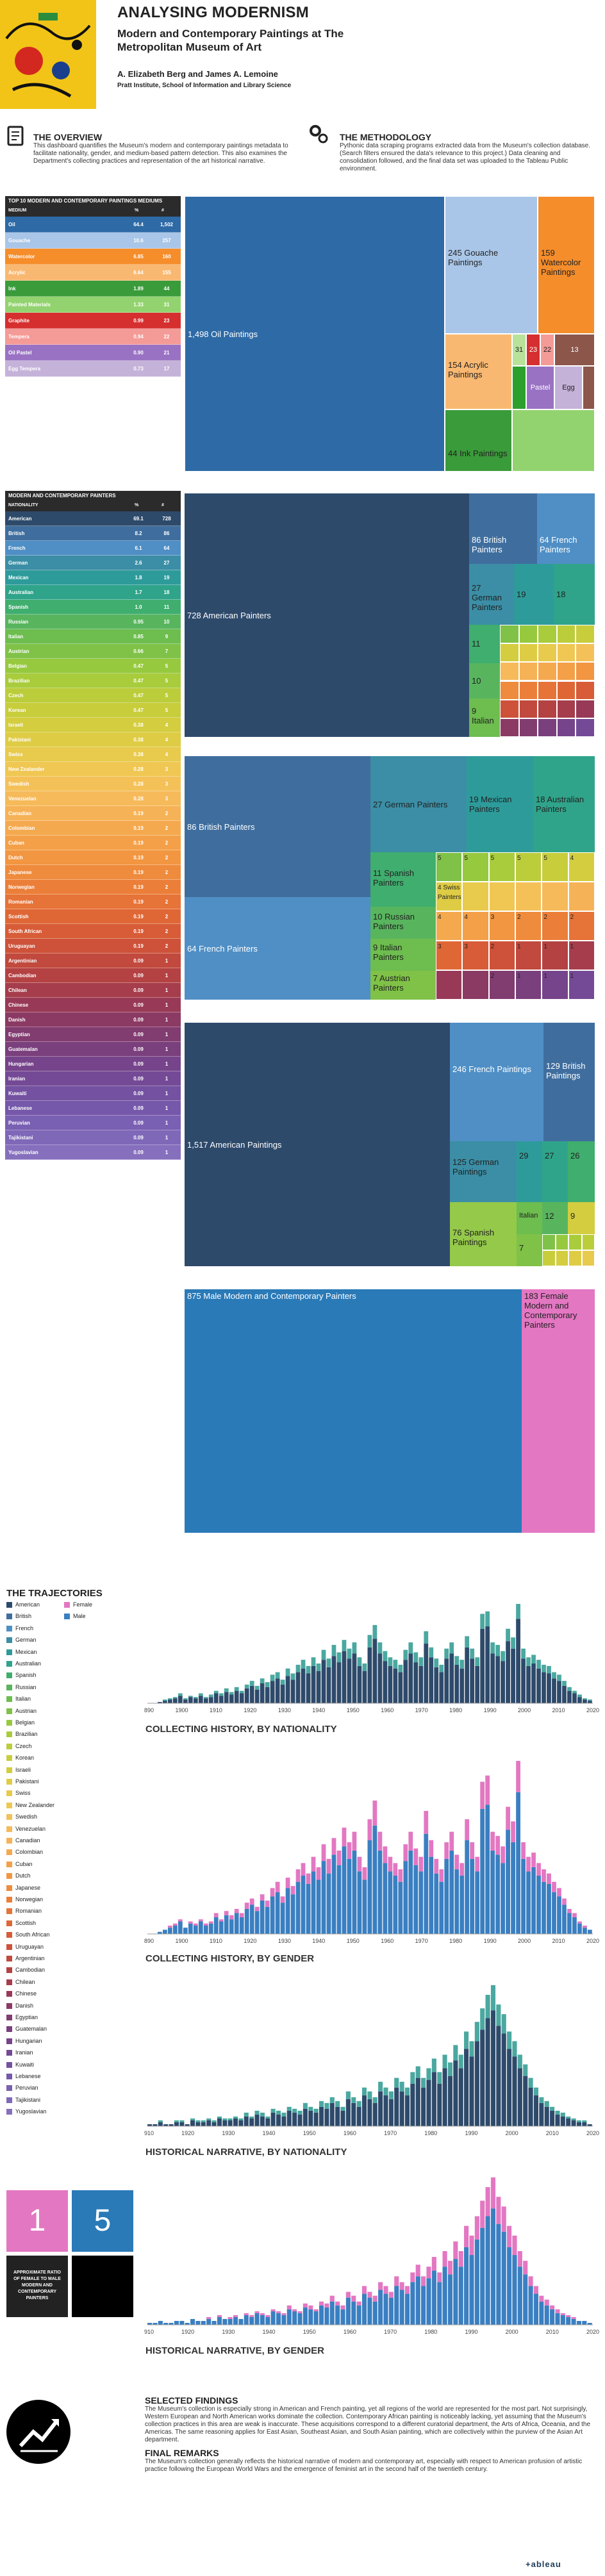 This screenshot has height=2576, width=605. I want to click on x-tick-label: 1940, so click(318, 1710).